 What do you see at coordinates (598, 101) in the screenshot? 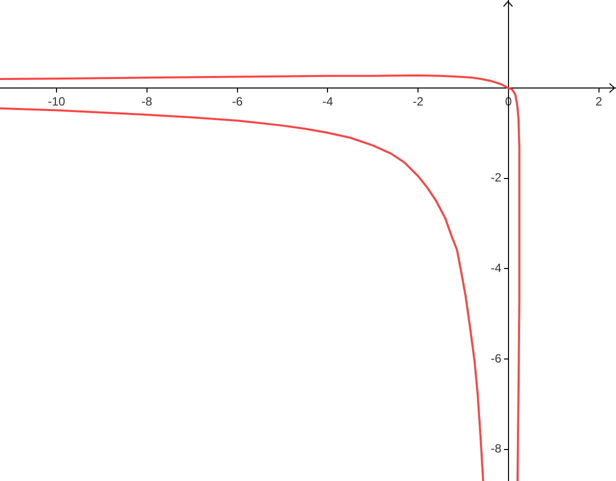
I see `x-tick-label: 2` at bounding box center [598, 101].